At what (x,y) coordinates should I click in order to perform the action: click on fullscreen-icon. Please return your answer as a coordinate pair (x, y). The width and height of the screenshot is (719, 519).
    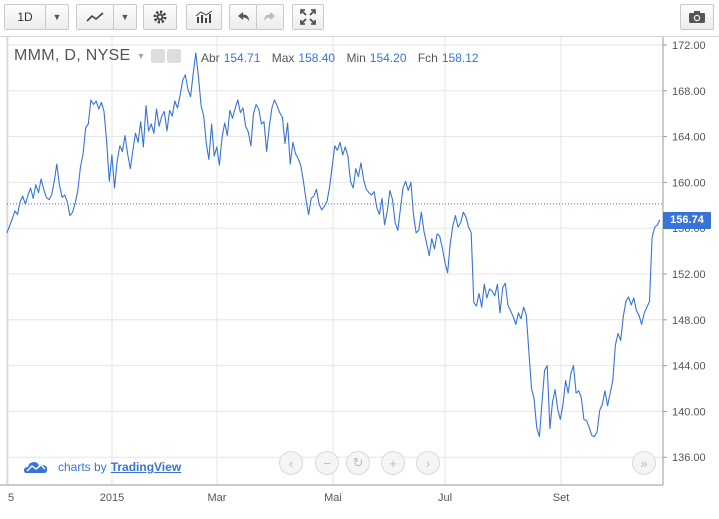
    Looking at the image, I should click on (308, 17).